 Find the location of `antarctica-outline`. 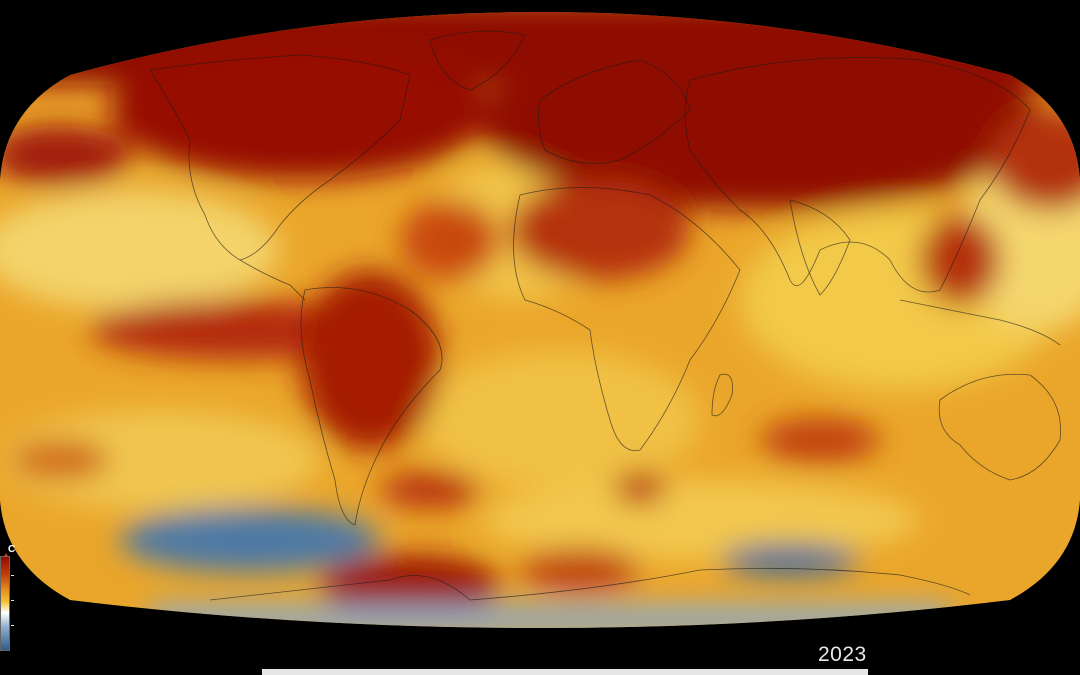

antarctica-outline is located at coordinates (590, 584).